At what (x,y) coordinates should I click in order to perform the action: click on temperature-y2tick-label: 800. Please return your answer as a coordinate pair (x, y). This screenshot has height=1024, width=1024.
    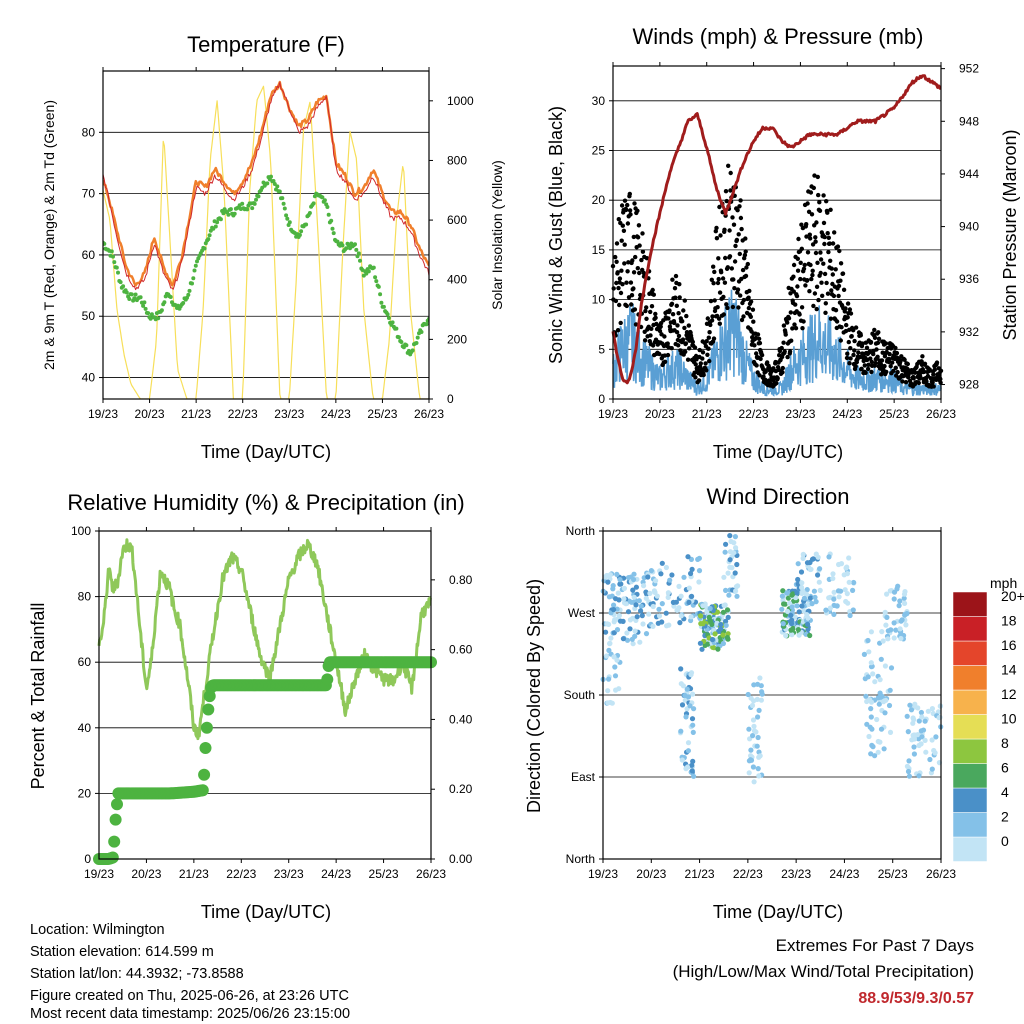
    Looking at the image, I should click on (457, 160).